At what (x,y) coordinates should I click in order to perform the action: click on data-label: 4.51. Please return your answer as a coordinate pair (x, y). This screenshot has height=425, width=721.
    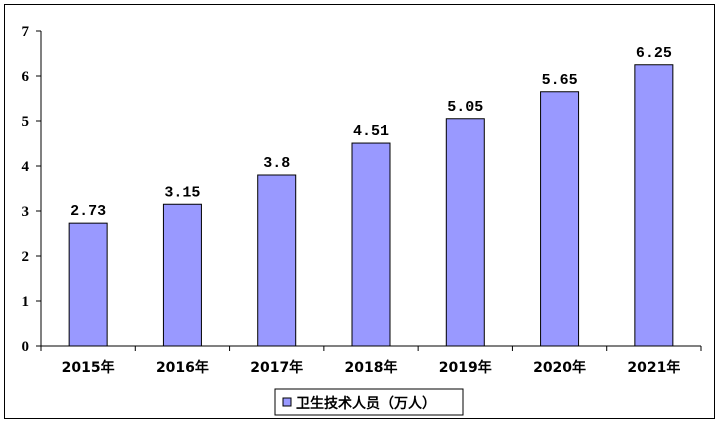
    Looking at the image, I should click on (371, 131).